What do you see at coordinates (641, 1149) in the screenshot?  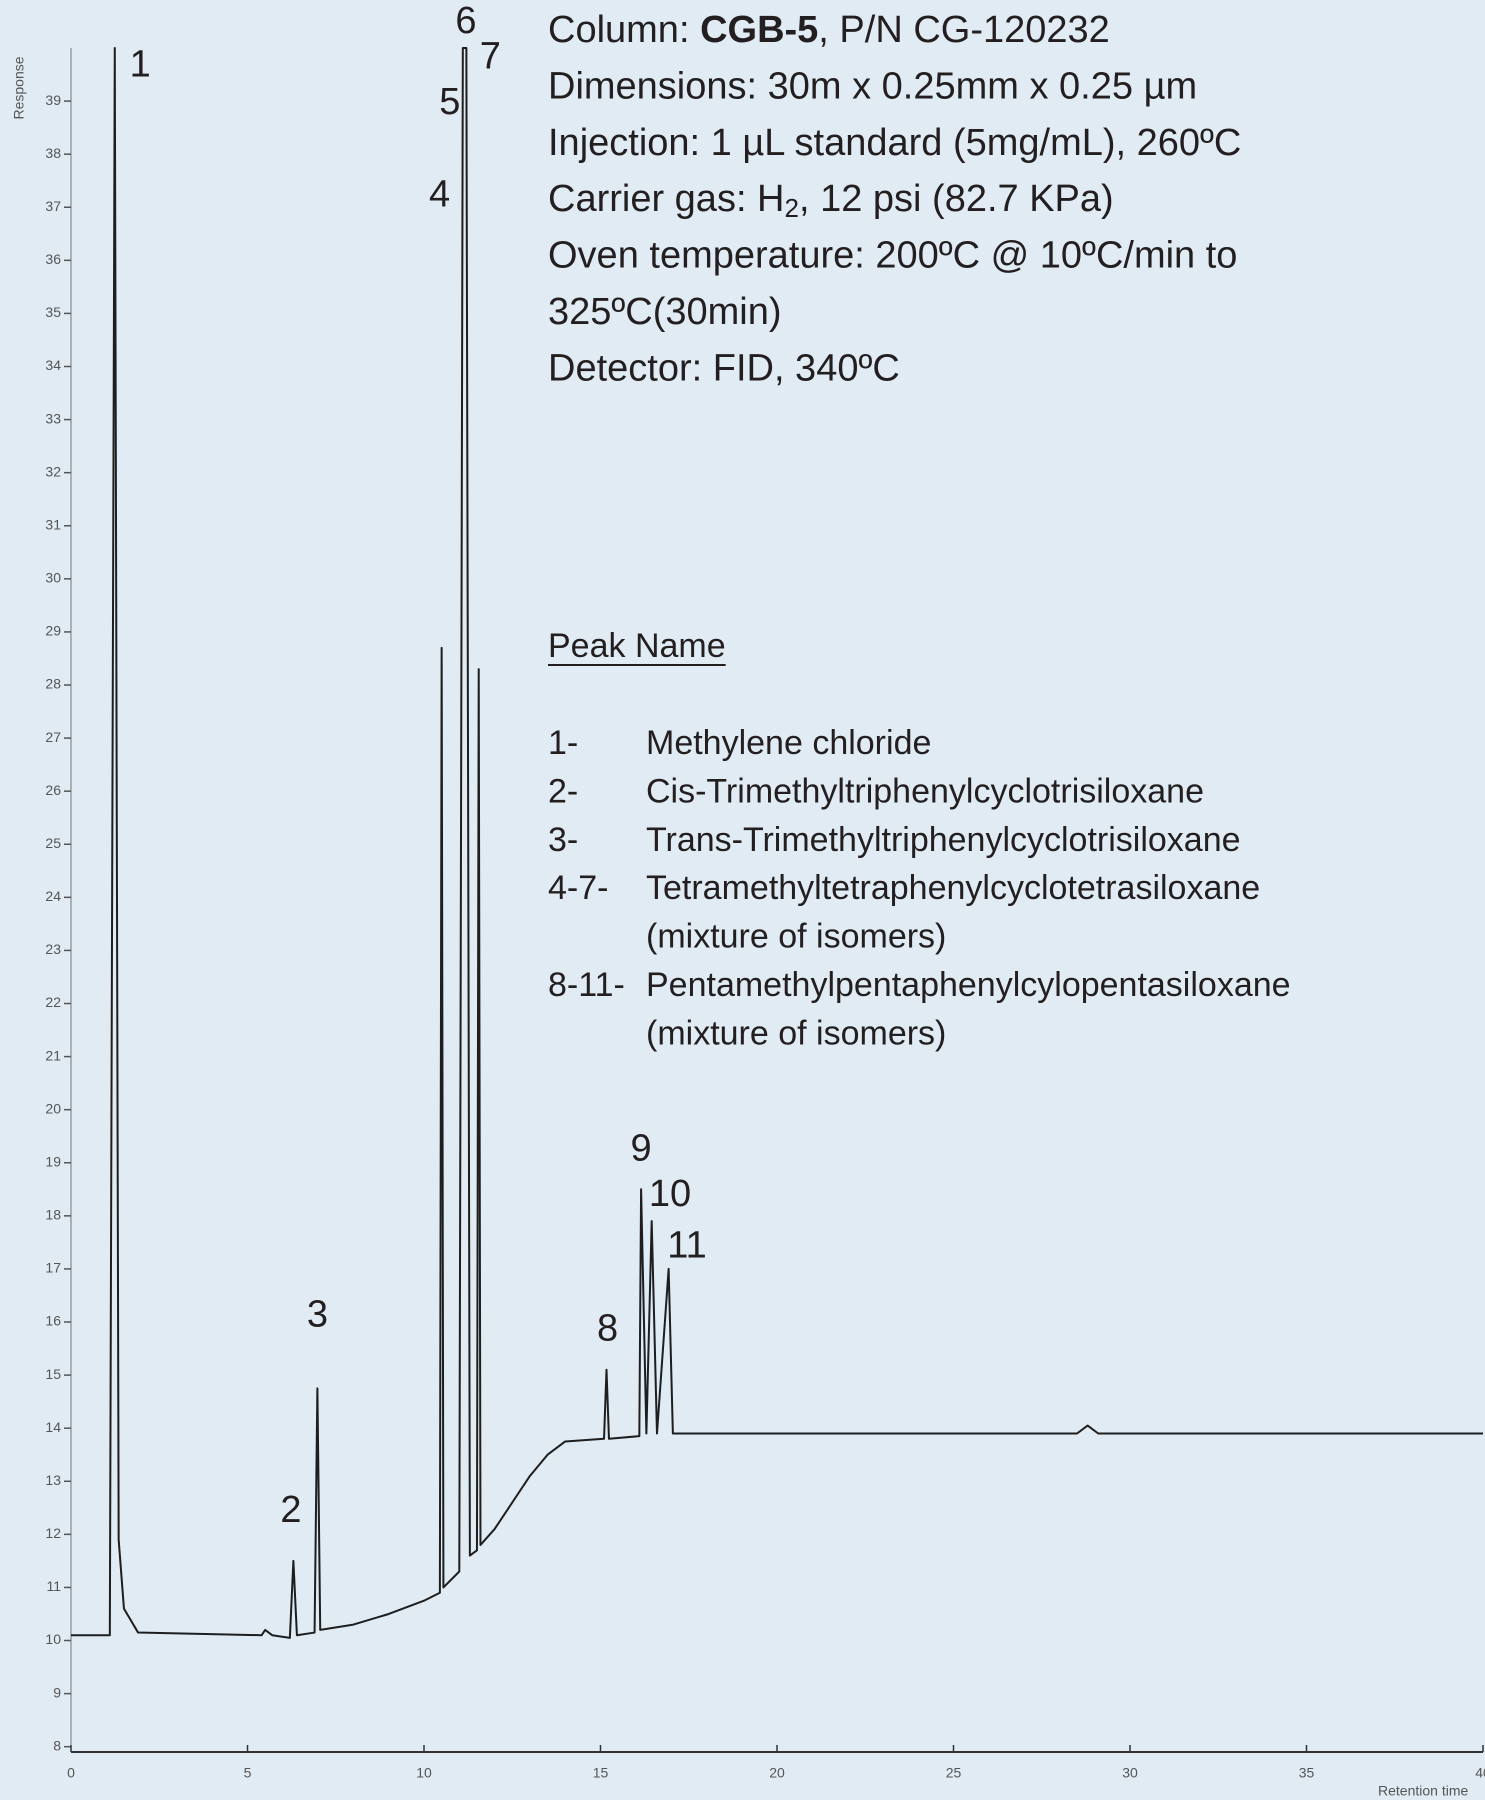 I see `peak-label: 9` at bounding box center [641, 1149].